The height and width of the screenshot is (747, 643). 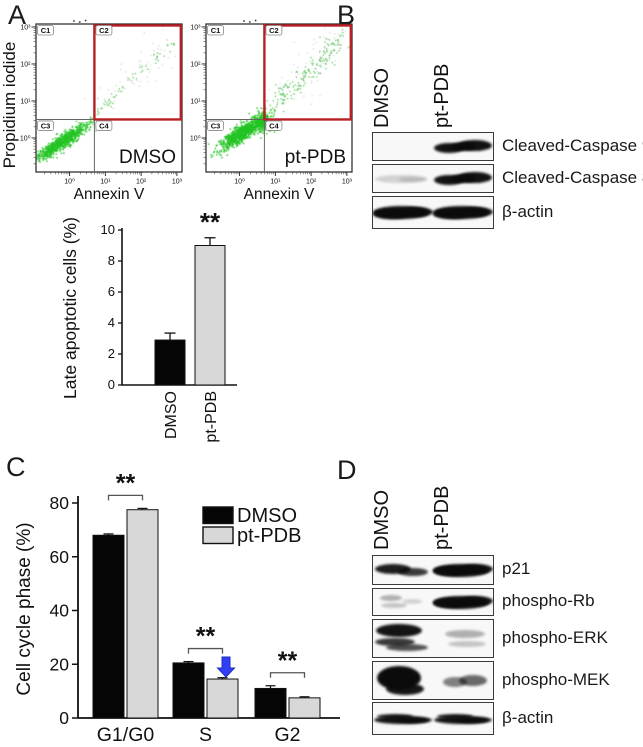 I want to click on blot-box-p21, so click(x=433, y=570).